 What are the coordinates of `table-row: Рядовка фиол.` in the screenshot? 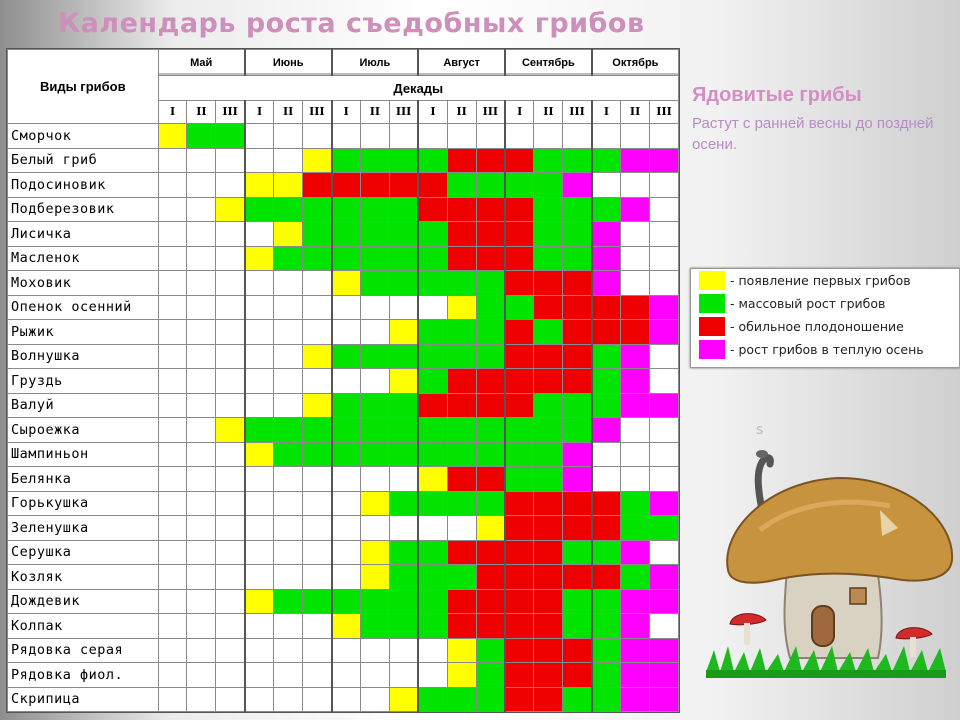 It's located at (343, 675).